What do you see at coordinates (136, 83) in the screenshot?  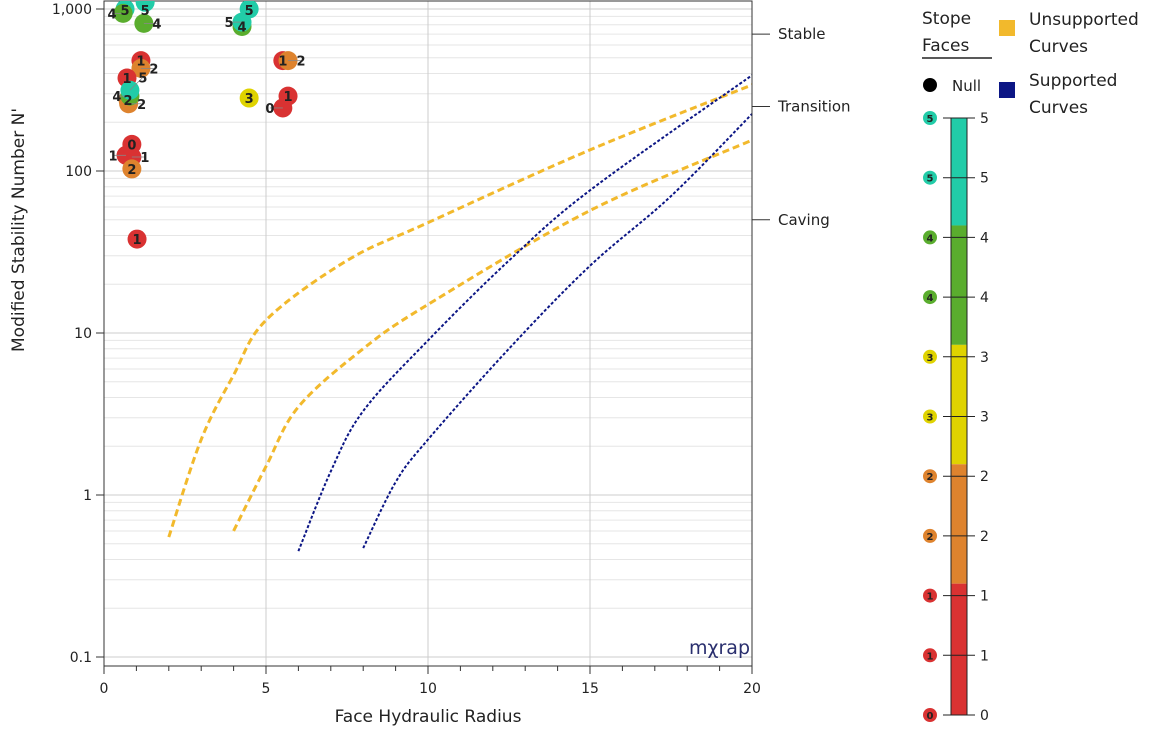 I see `label-leader-line` at bounding box center [136, 83].